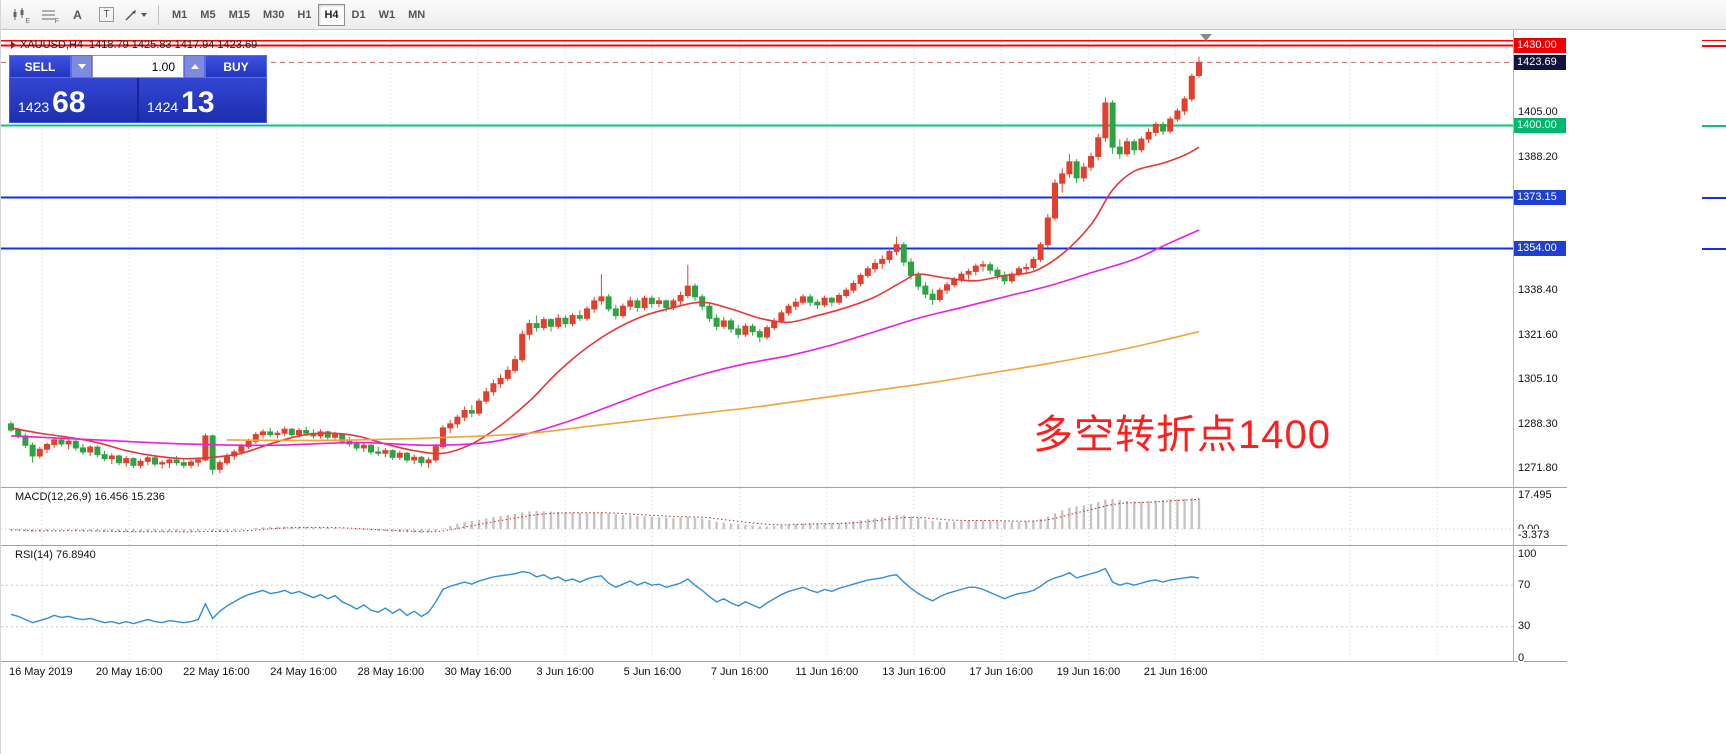 The image size is (1726, 754). What do you see at coordinates (216, 672) in the screenshot?
I see `time-label: 22 May 16:00` at bounding box center [216, 672].